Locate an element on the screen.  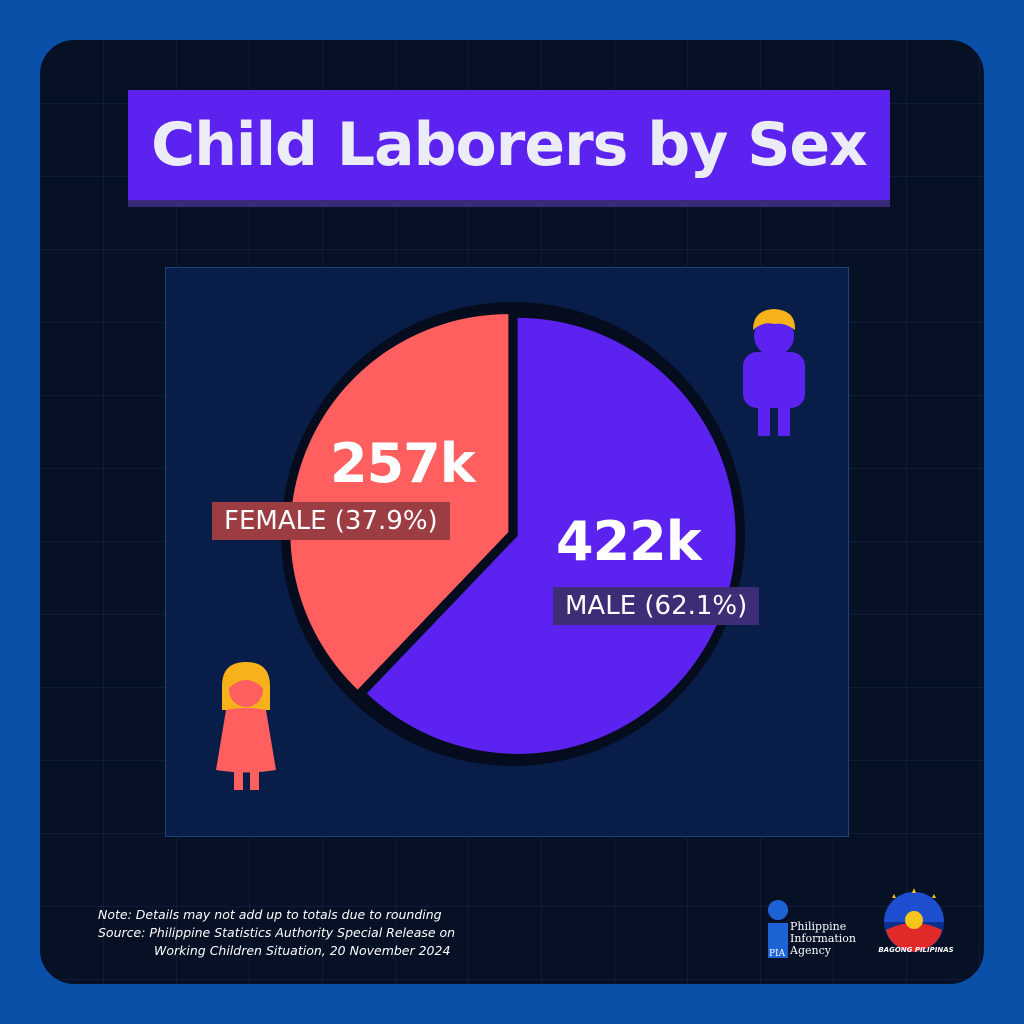
pia-abbr: PIA is located at coordinates (777, 954).